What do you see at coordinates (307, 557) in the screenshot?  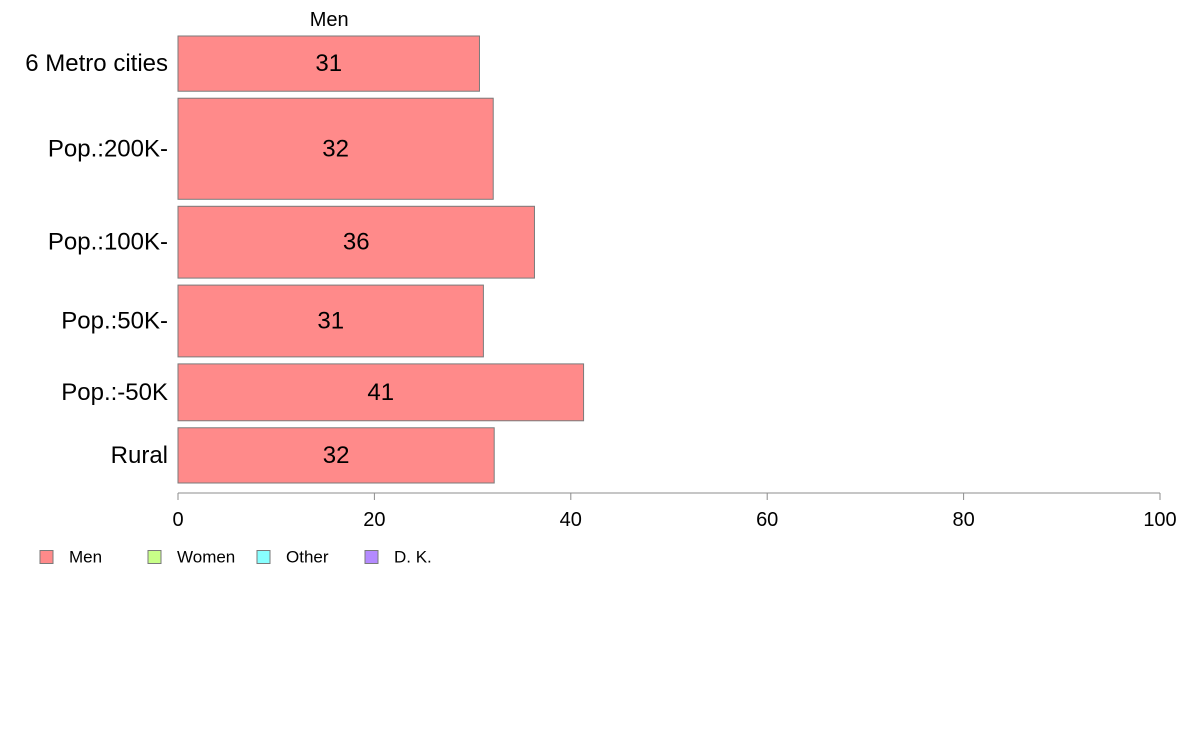 I see `legend-label: Other` at bounding box center [307, 557].